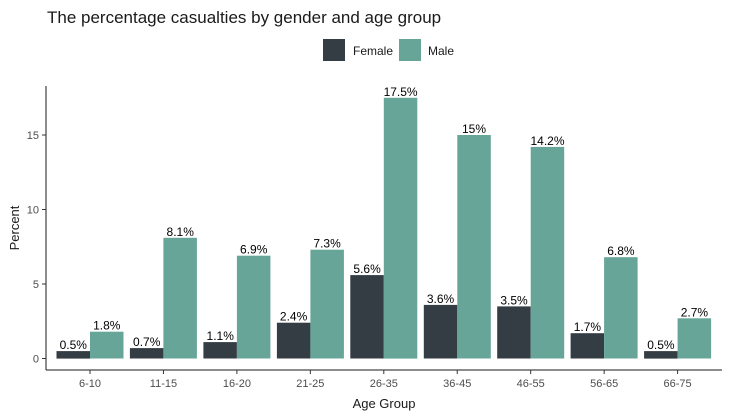 This screenshot has height=417, width=729. I want to click on data-label-female-16-20: 1.1%, so click(221, 336).